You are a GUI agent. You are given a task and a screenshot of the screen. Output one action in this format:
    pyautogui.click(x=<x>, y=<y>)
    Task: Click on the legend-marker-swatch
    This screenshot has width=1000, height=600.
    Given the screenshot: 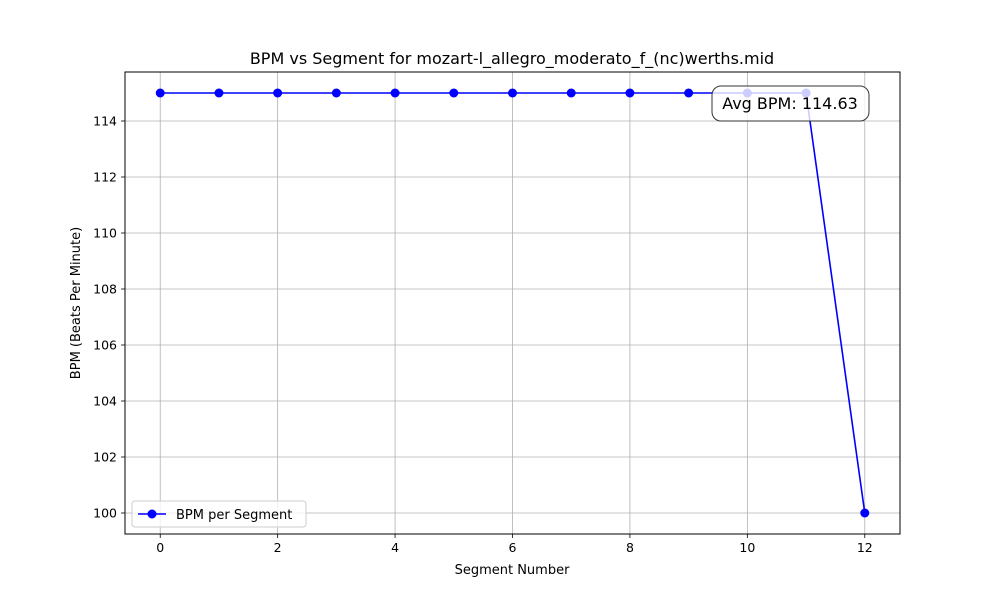 What is the action you would take?
    pyautogui.click(x=152, y=514)
    